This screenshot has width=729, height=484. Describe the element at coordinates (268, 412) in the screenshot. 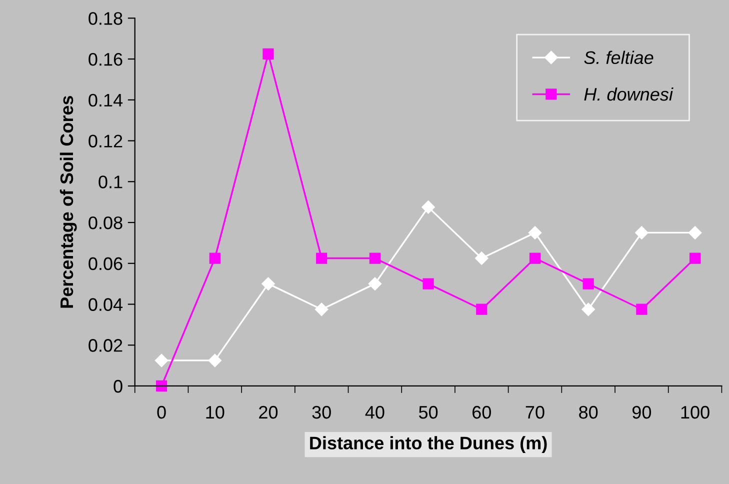

I see `x-tick-label: 20` at that location.